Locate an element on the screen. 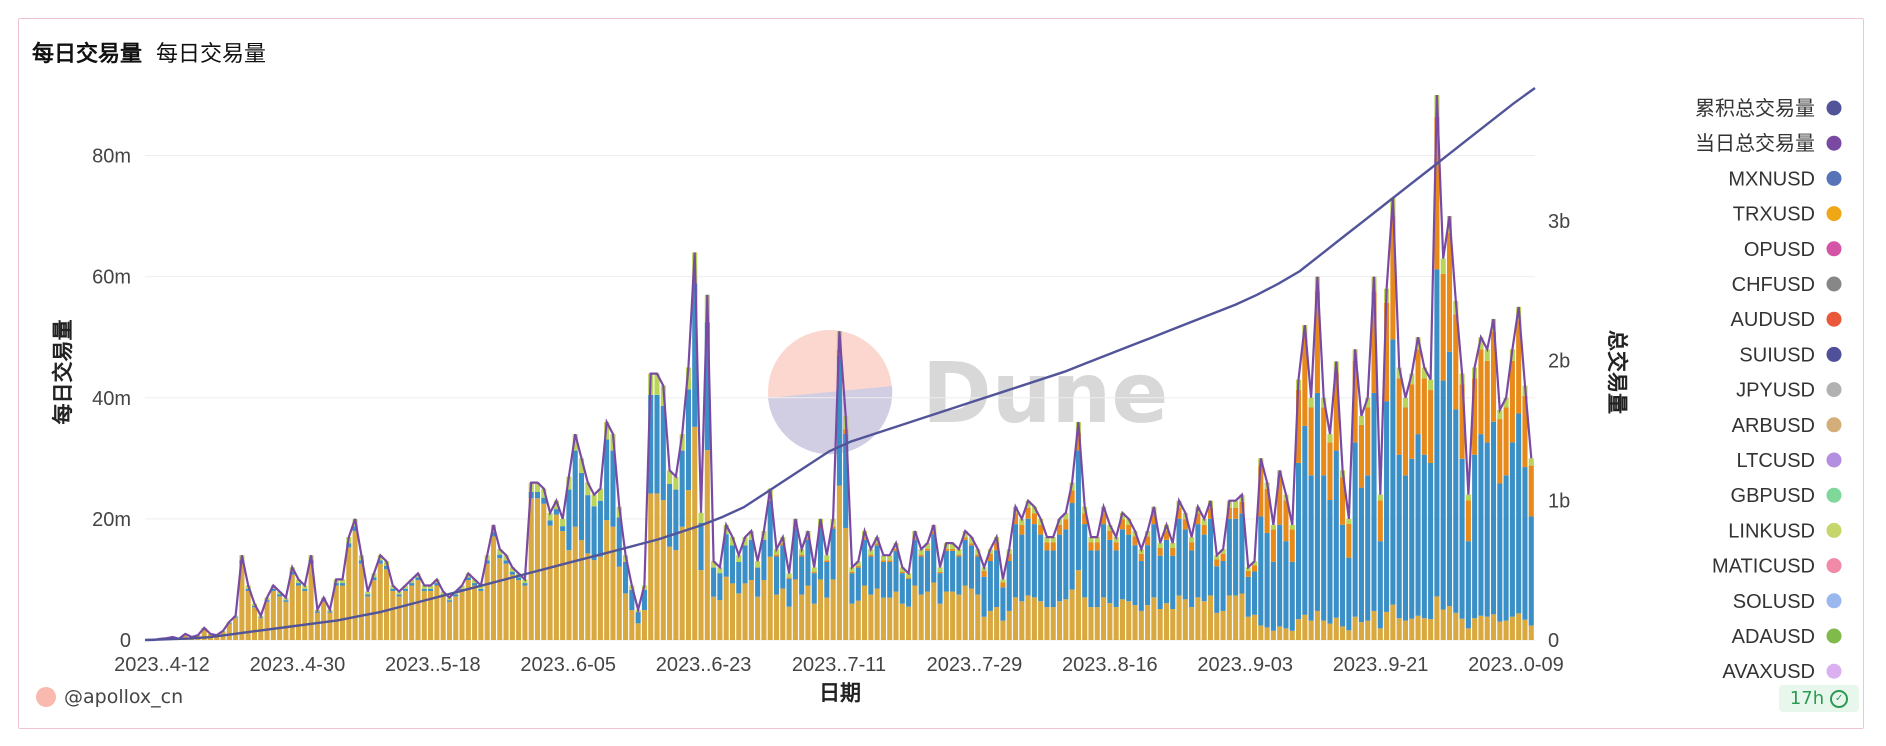  y2-tick-label: 3b is located at coordinates (1559, 222).